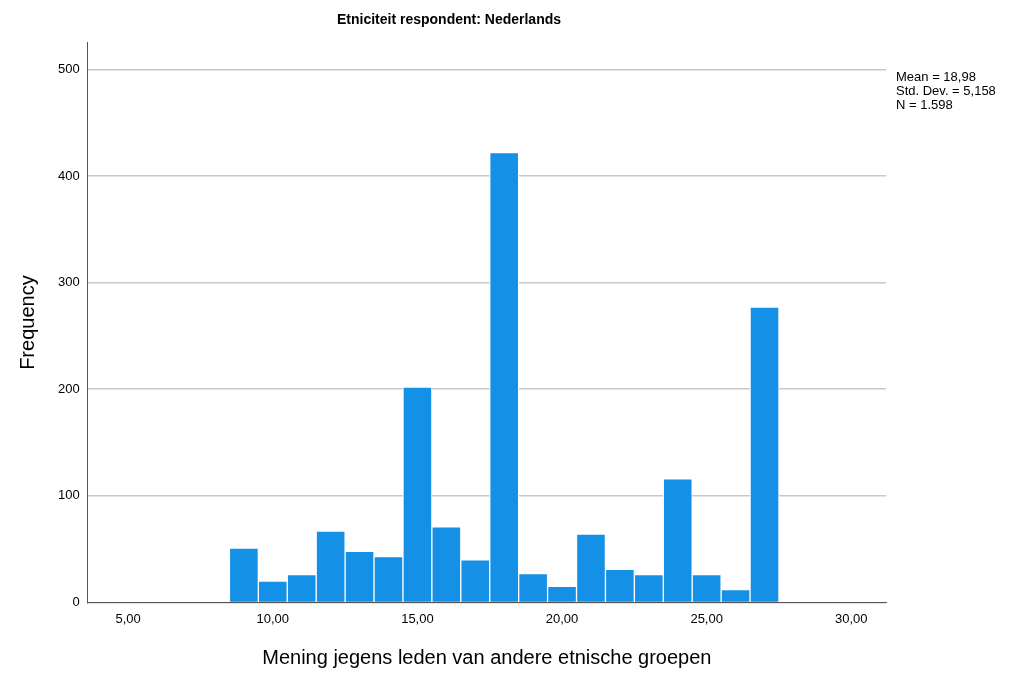 The width and height of the screenshot is (1024, 686). Describe the element at coordinates (562, 618) in the screenshot. I see `x-tick-label: 20,00` at that location.